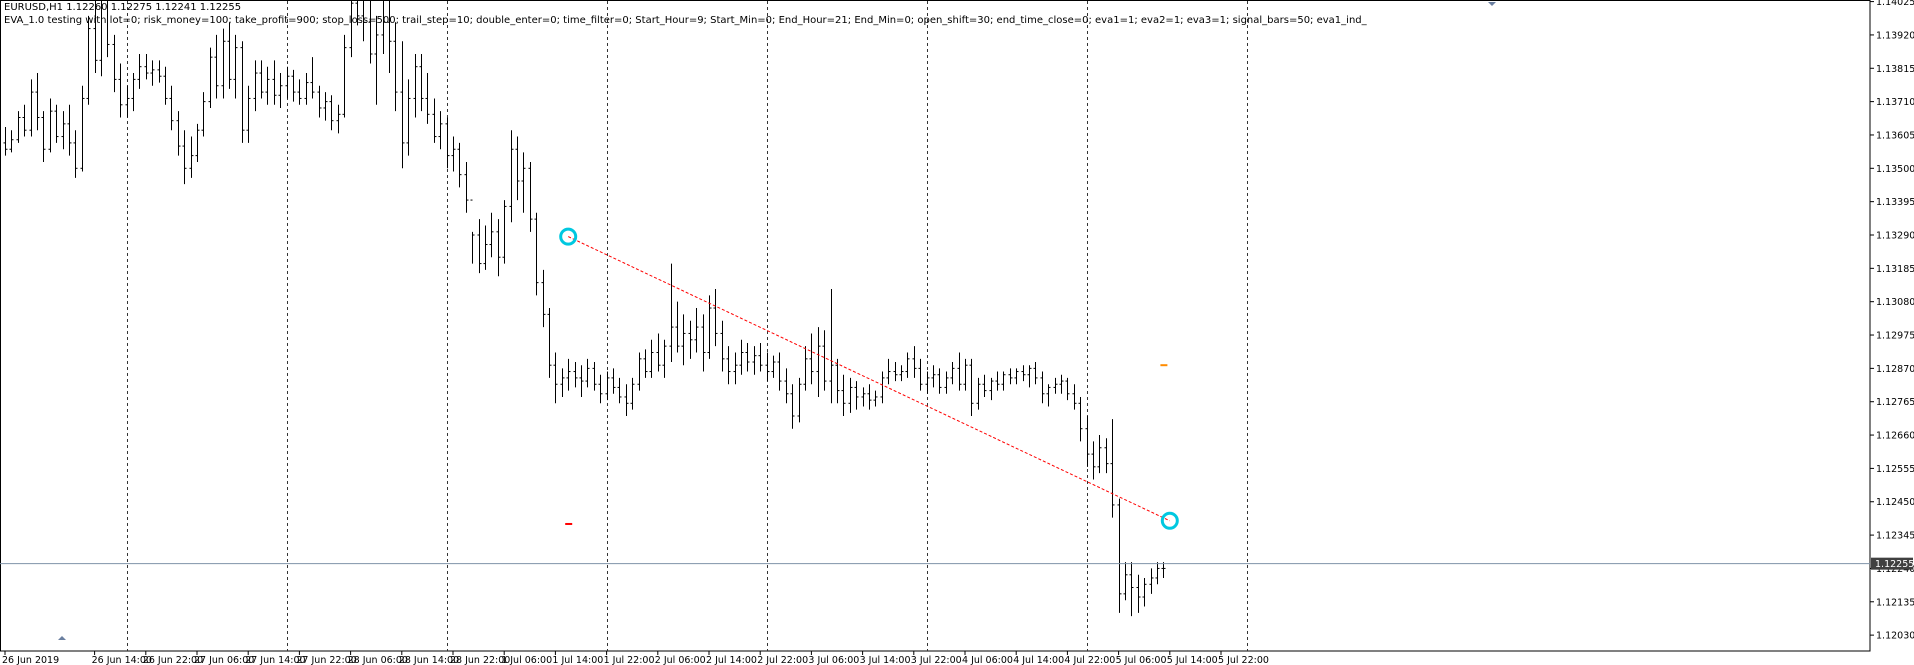 This screenshot has height=665, width=1914. What do you see at coordinates (1089, 660) in the screenshot?
I see `time-tick-label: 4 Jul 22:00` at bounding box center [1089, 660].